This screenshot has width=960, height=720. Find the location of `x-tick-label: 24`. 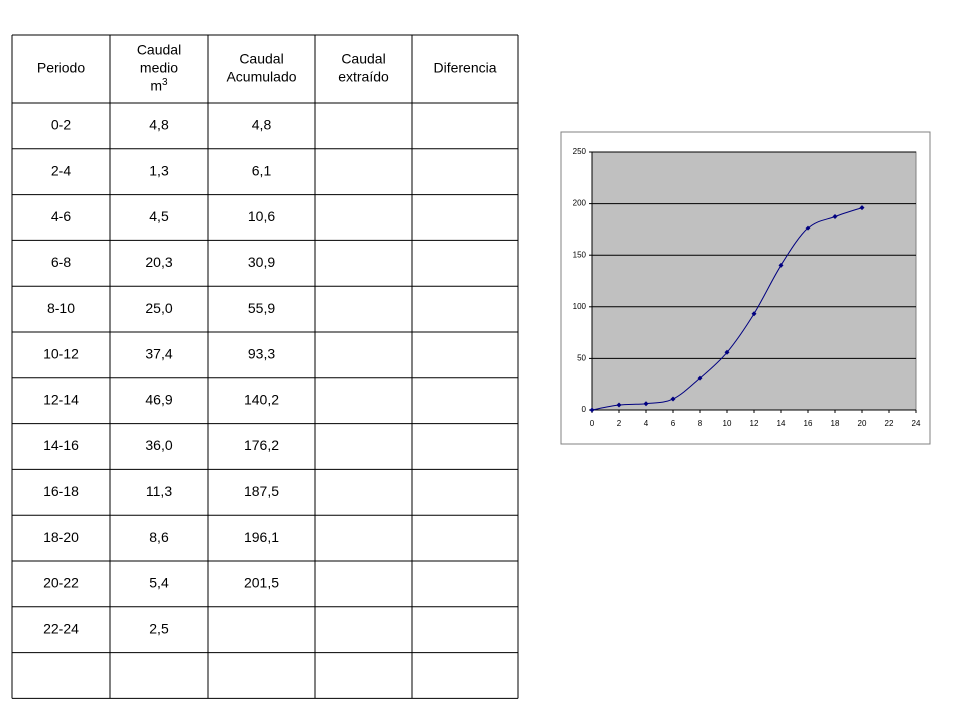

x-tick-label: 24 is located at coordinates (916, 423).